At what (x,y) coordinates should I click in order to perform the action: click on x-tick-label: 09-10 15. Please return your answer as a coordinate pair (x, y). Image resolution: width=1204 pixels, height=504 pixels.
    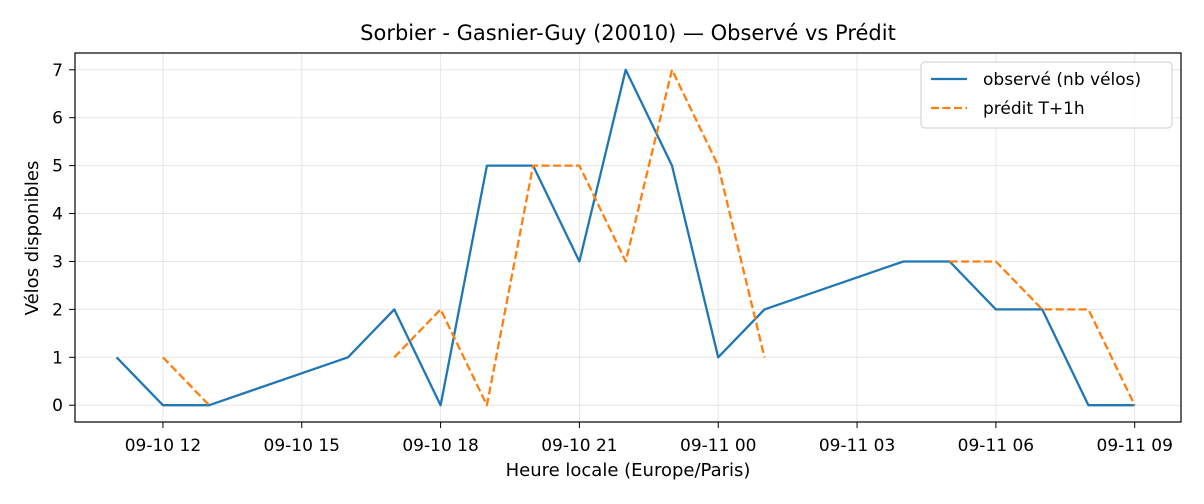
    Looking at the image, I should click on (302, 446).